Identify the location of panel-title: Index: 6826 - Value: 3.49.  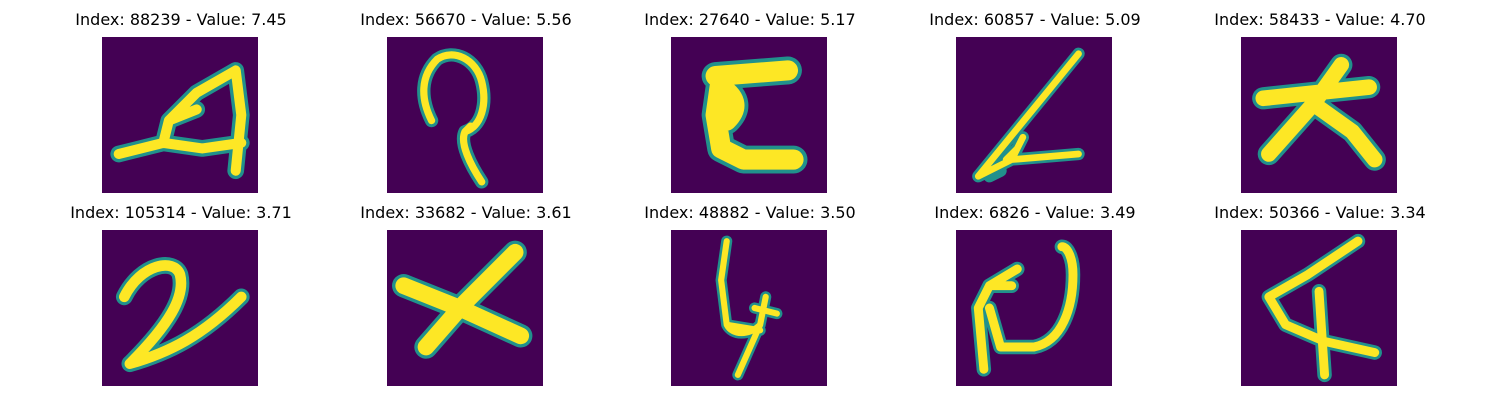
(1035, 212).